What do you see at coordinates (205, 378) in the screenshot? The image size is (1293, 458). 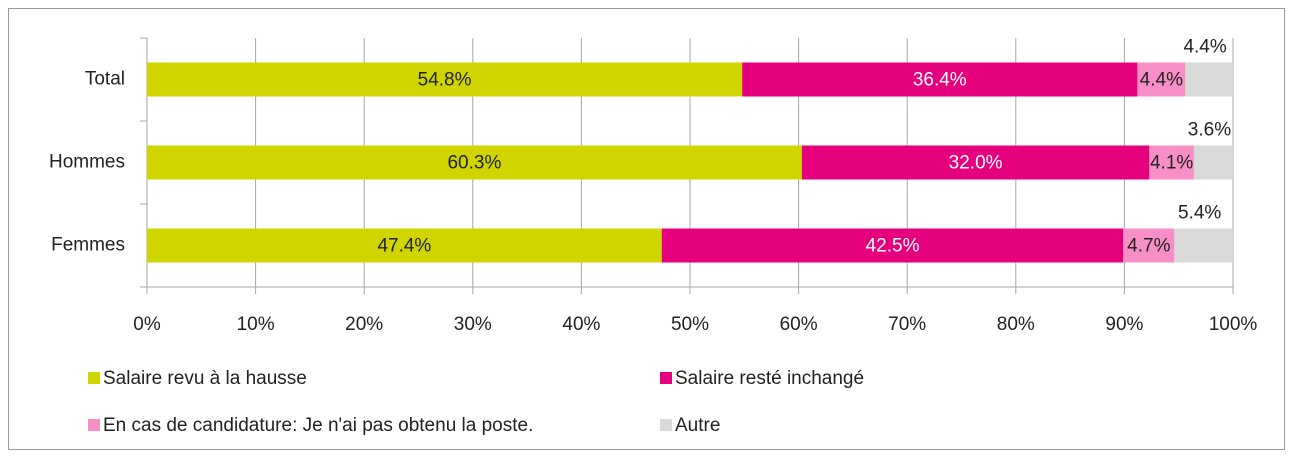 I see `legend-label: Salaire revu à la hausse` at bounding box center [205, 378].